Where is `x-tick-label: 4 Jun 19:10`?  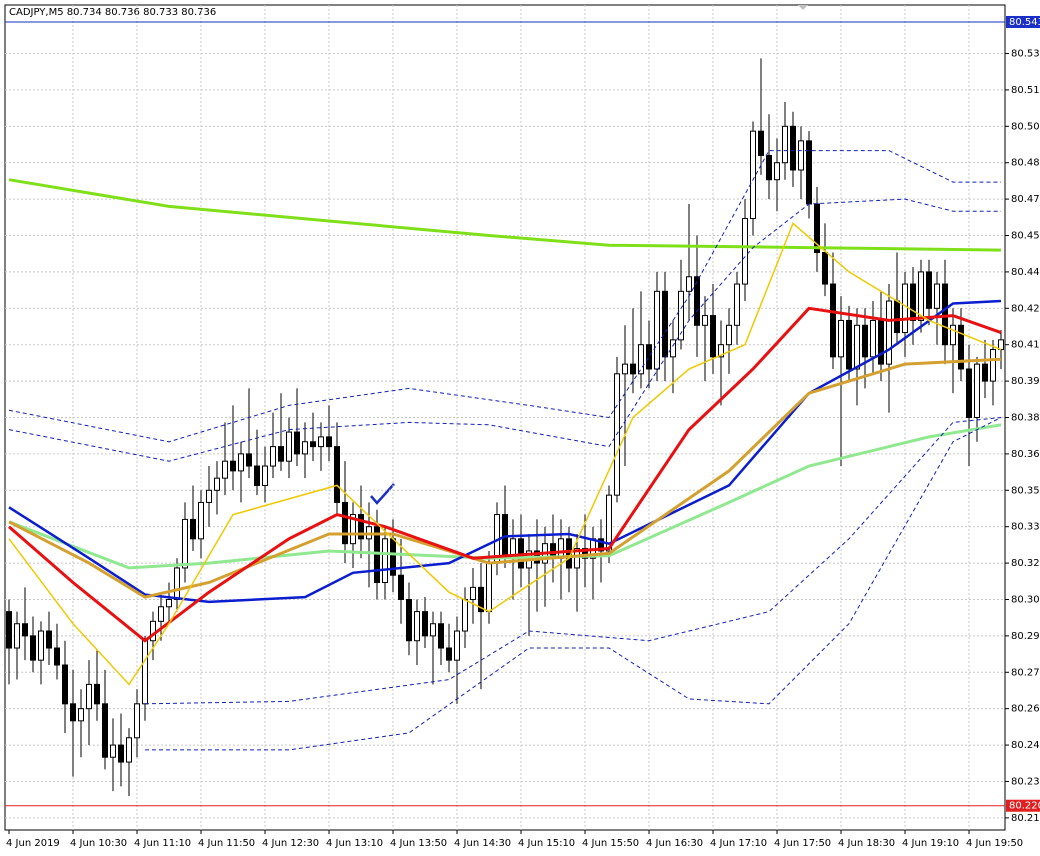
x-tick-label: 4 Jun 19:10 is located at coordinates (930, 843).